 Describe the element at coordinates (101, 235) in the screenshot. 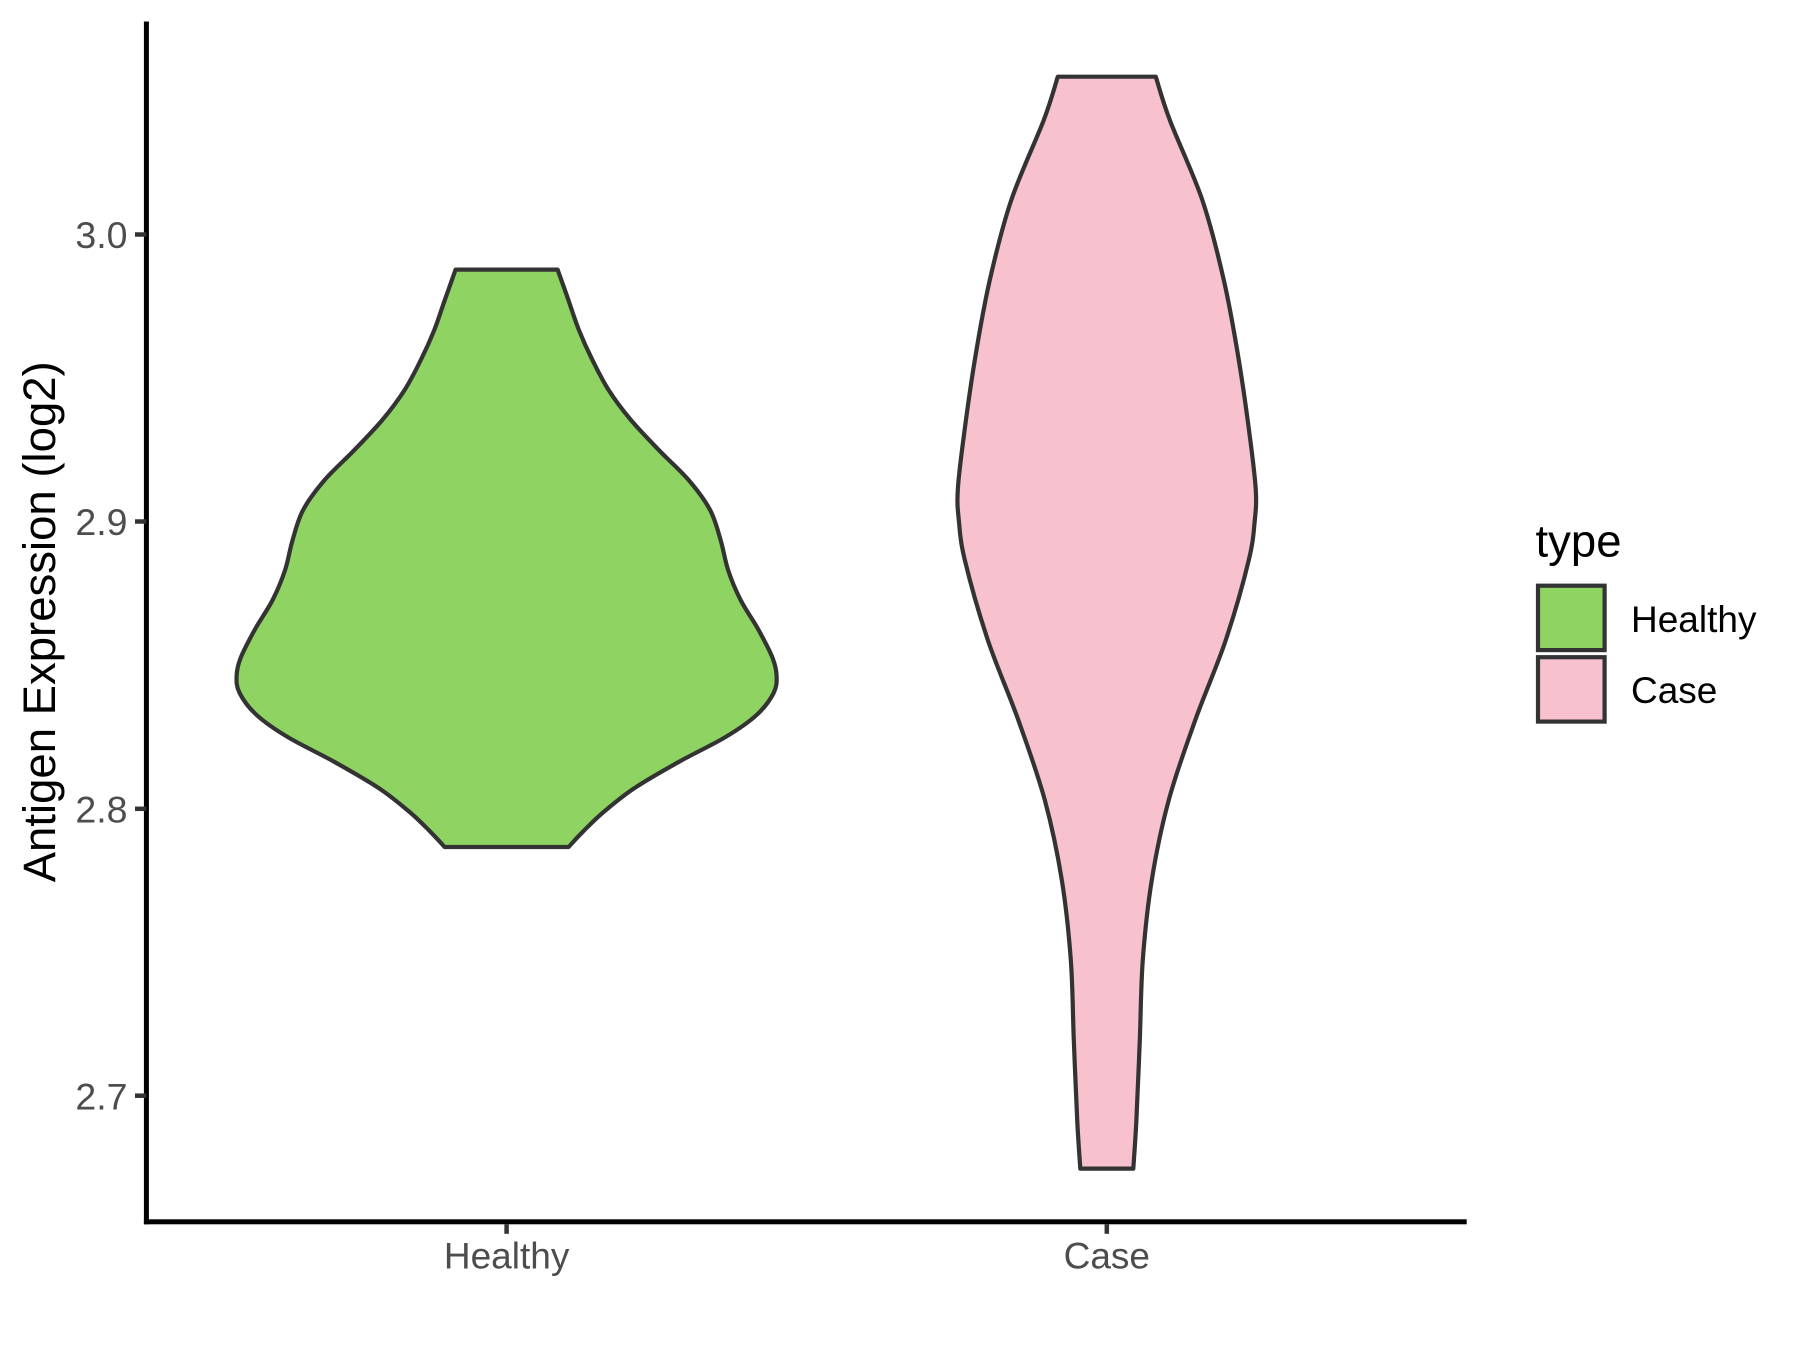

I see `svg-text: 3.0` at that location.